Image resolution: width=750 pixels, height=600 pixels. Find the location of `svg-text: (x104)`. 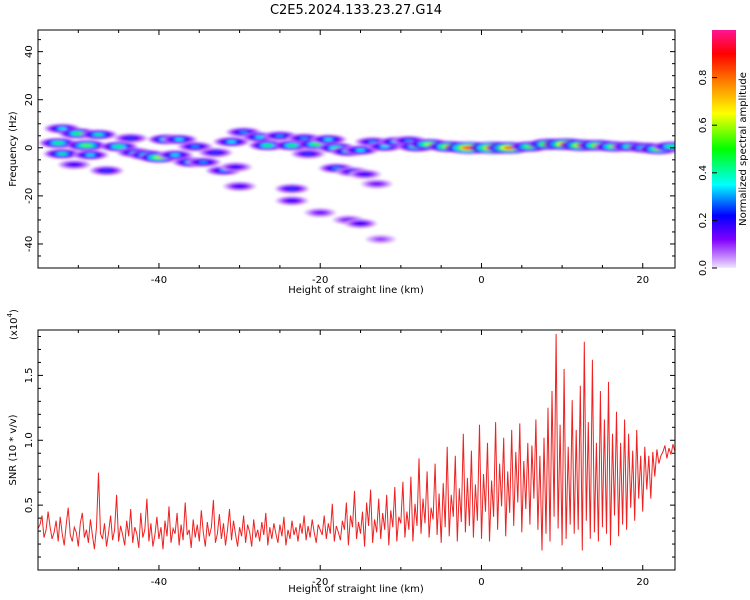

svg-text: (x104) is located at coordinates (13, 324).